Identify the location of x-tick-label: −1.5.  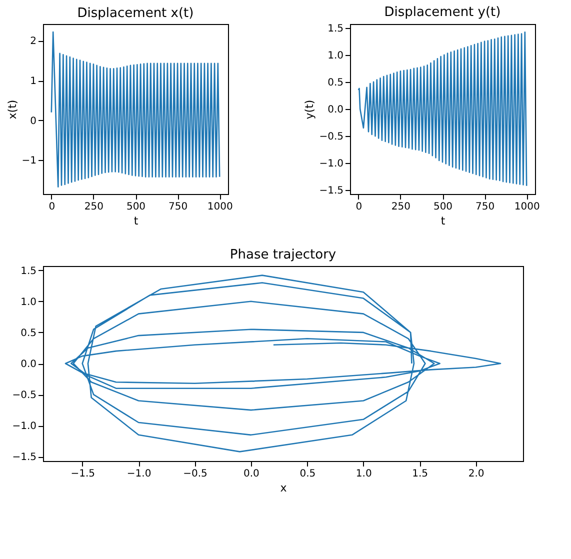
(82, 474).